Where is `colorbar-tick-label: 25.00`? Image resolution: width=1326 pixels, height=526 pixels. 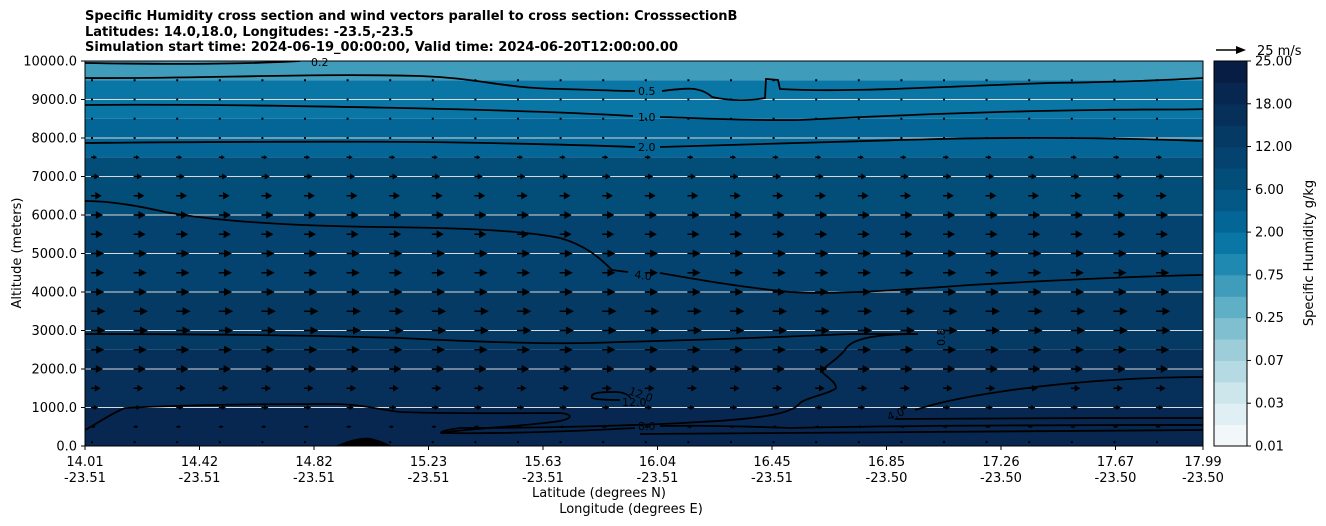
colorbar-tick-label: 25.00 is located at coordinates (1273, 62).